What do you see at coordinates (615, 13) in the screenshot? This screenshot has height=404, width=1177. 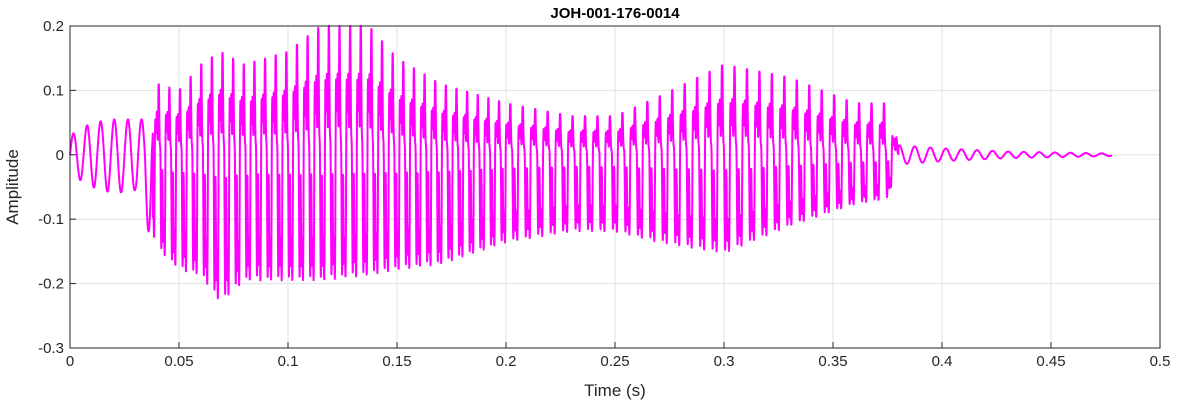 I see `chart-title: JOH-001-176-0014` at bounding box center [615, 13].